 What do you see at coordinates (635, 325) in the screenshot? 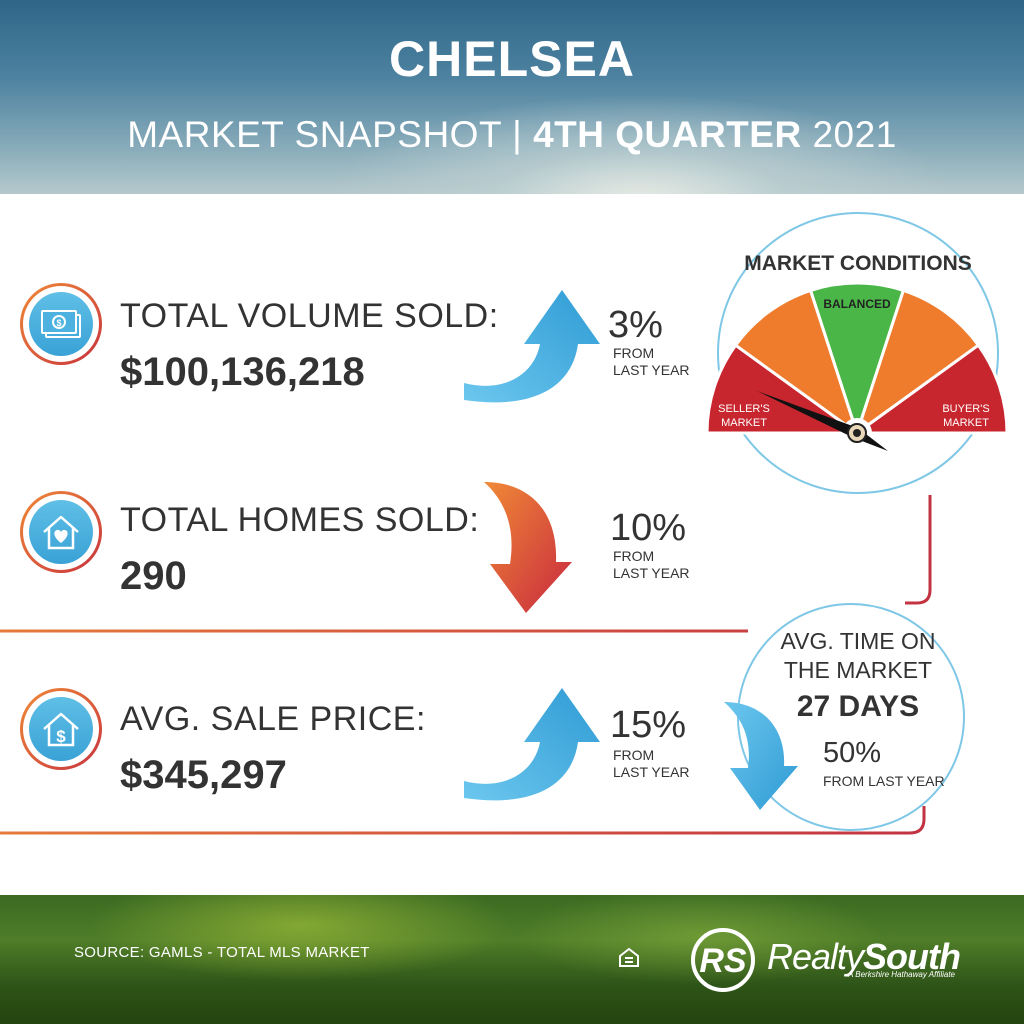
I see `change-pct-volume: 3%` at bounding box center [635, 325].